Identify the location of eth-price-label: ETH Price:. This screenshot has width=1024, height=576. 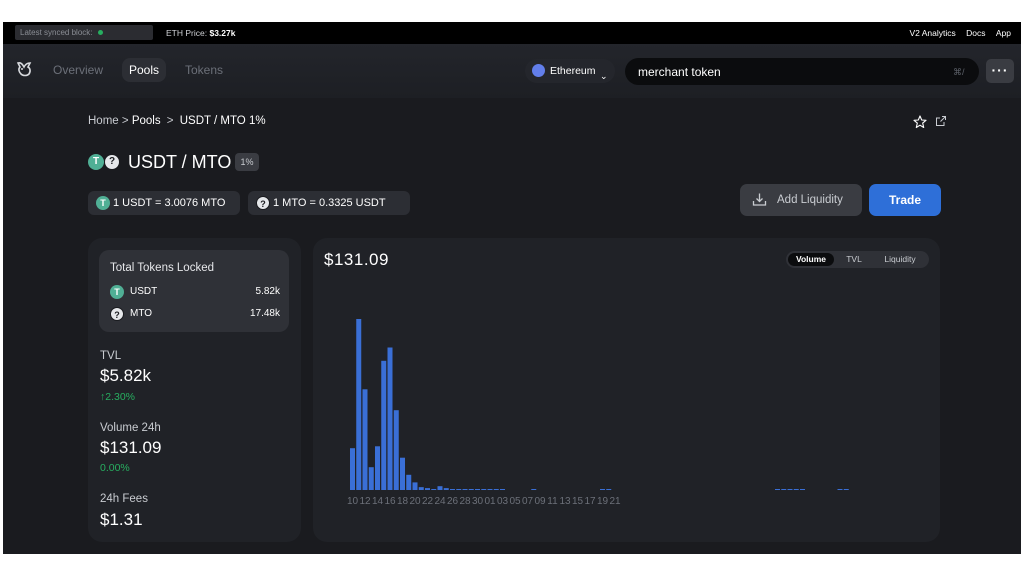
(187, 33).